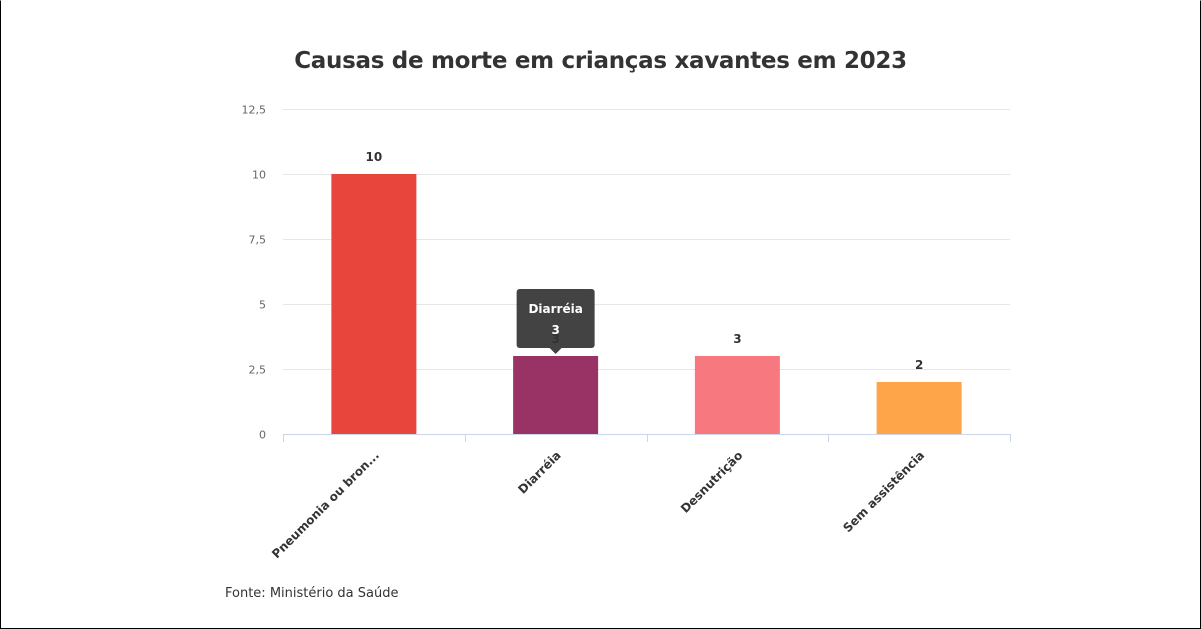 The image size is (1201, 629). Describe the element at coordinates (258, 370) in the screenshot. I see `y-tick-label: 2,5` at that location.